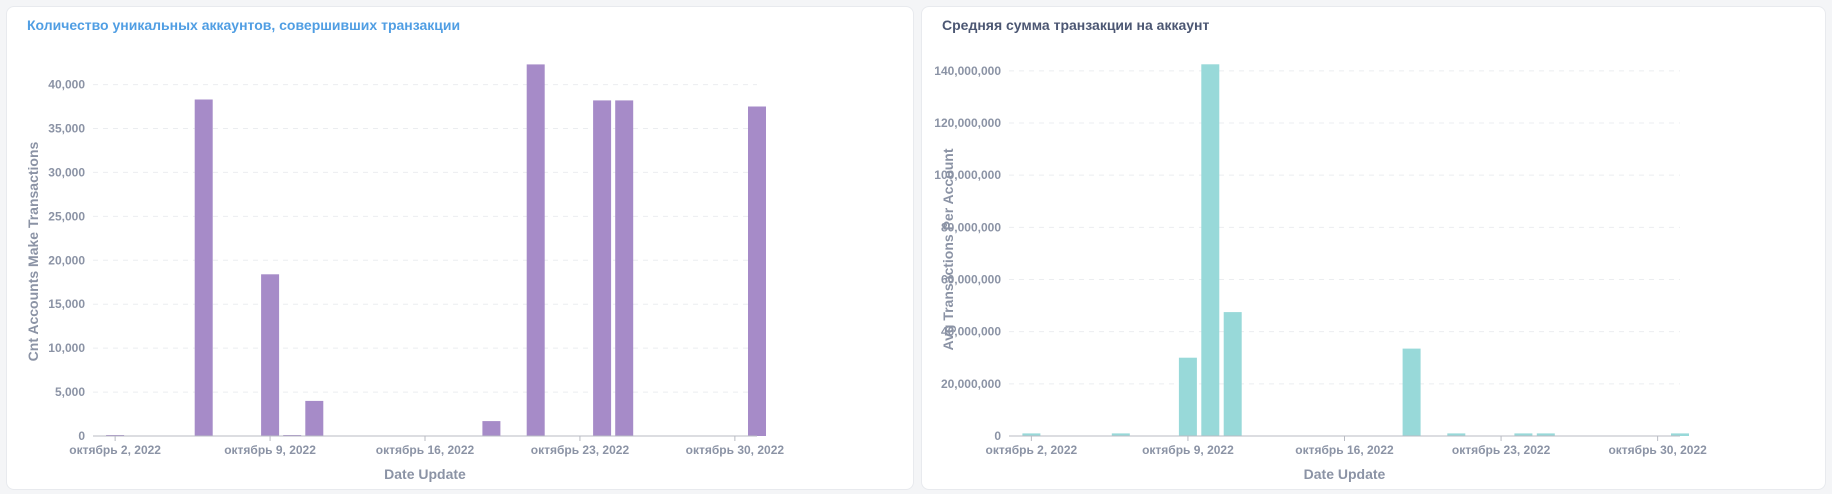 Image resolution: width=1832 pixels, height=494 pixels. What do you see at coordinates (66, 172) in the screenshot?
I see `y-tick-label: 30,000` at bounding box center [66, 172].